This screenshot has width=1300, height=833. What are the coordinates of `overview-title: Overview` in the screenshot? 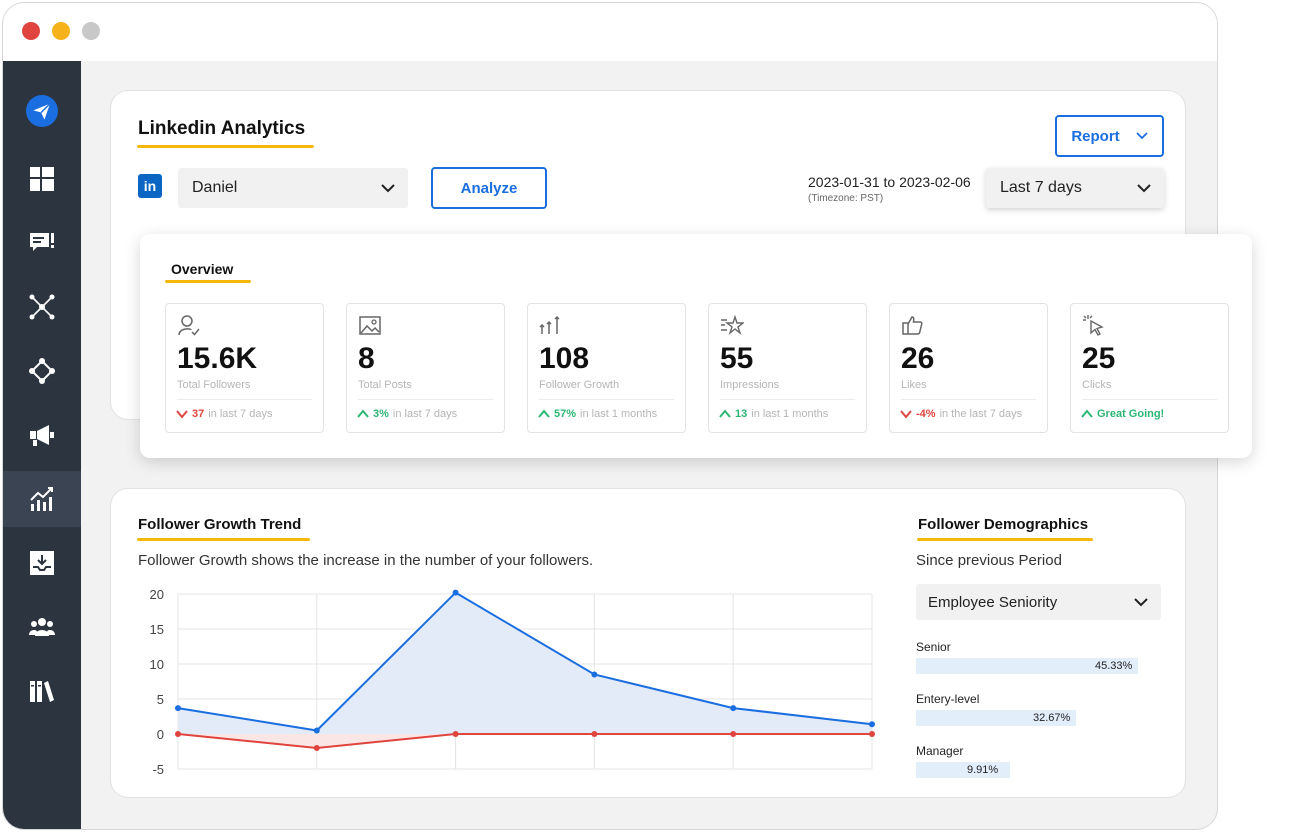 It's located at (202, 269).